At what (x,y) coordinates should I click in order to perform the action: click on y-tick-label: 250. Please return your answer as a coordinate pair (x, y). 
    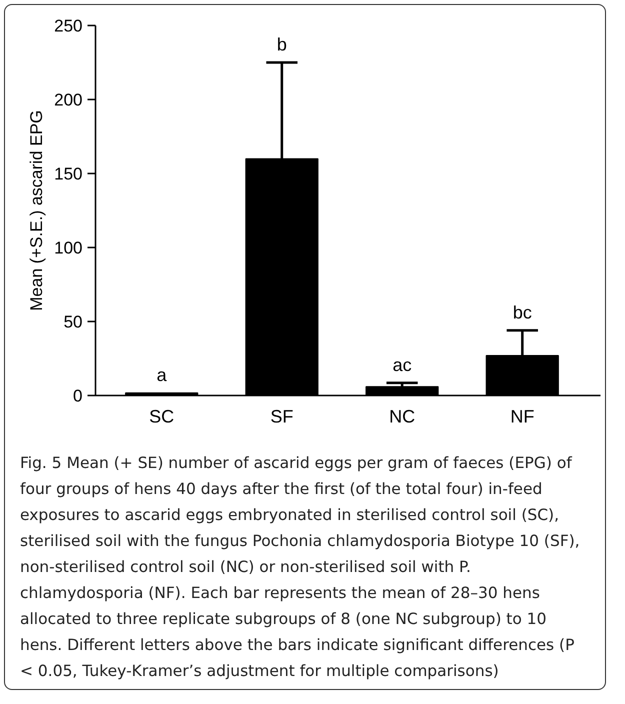
    Looking at the image, I should click on (68, 26).